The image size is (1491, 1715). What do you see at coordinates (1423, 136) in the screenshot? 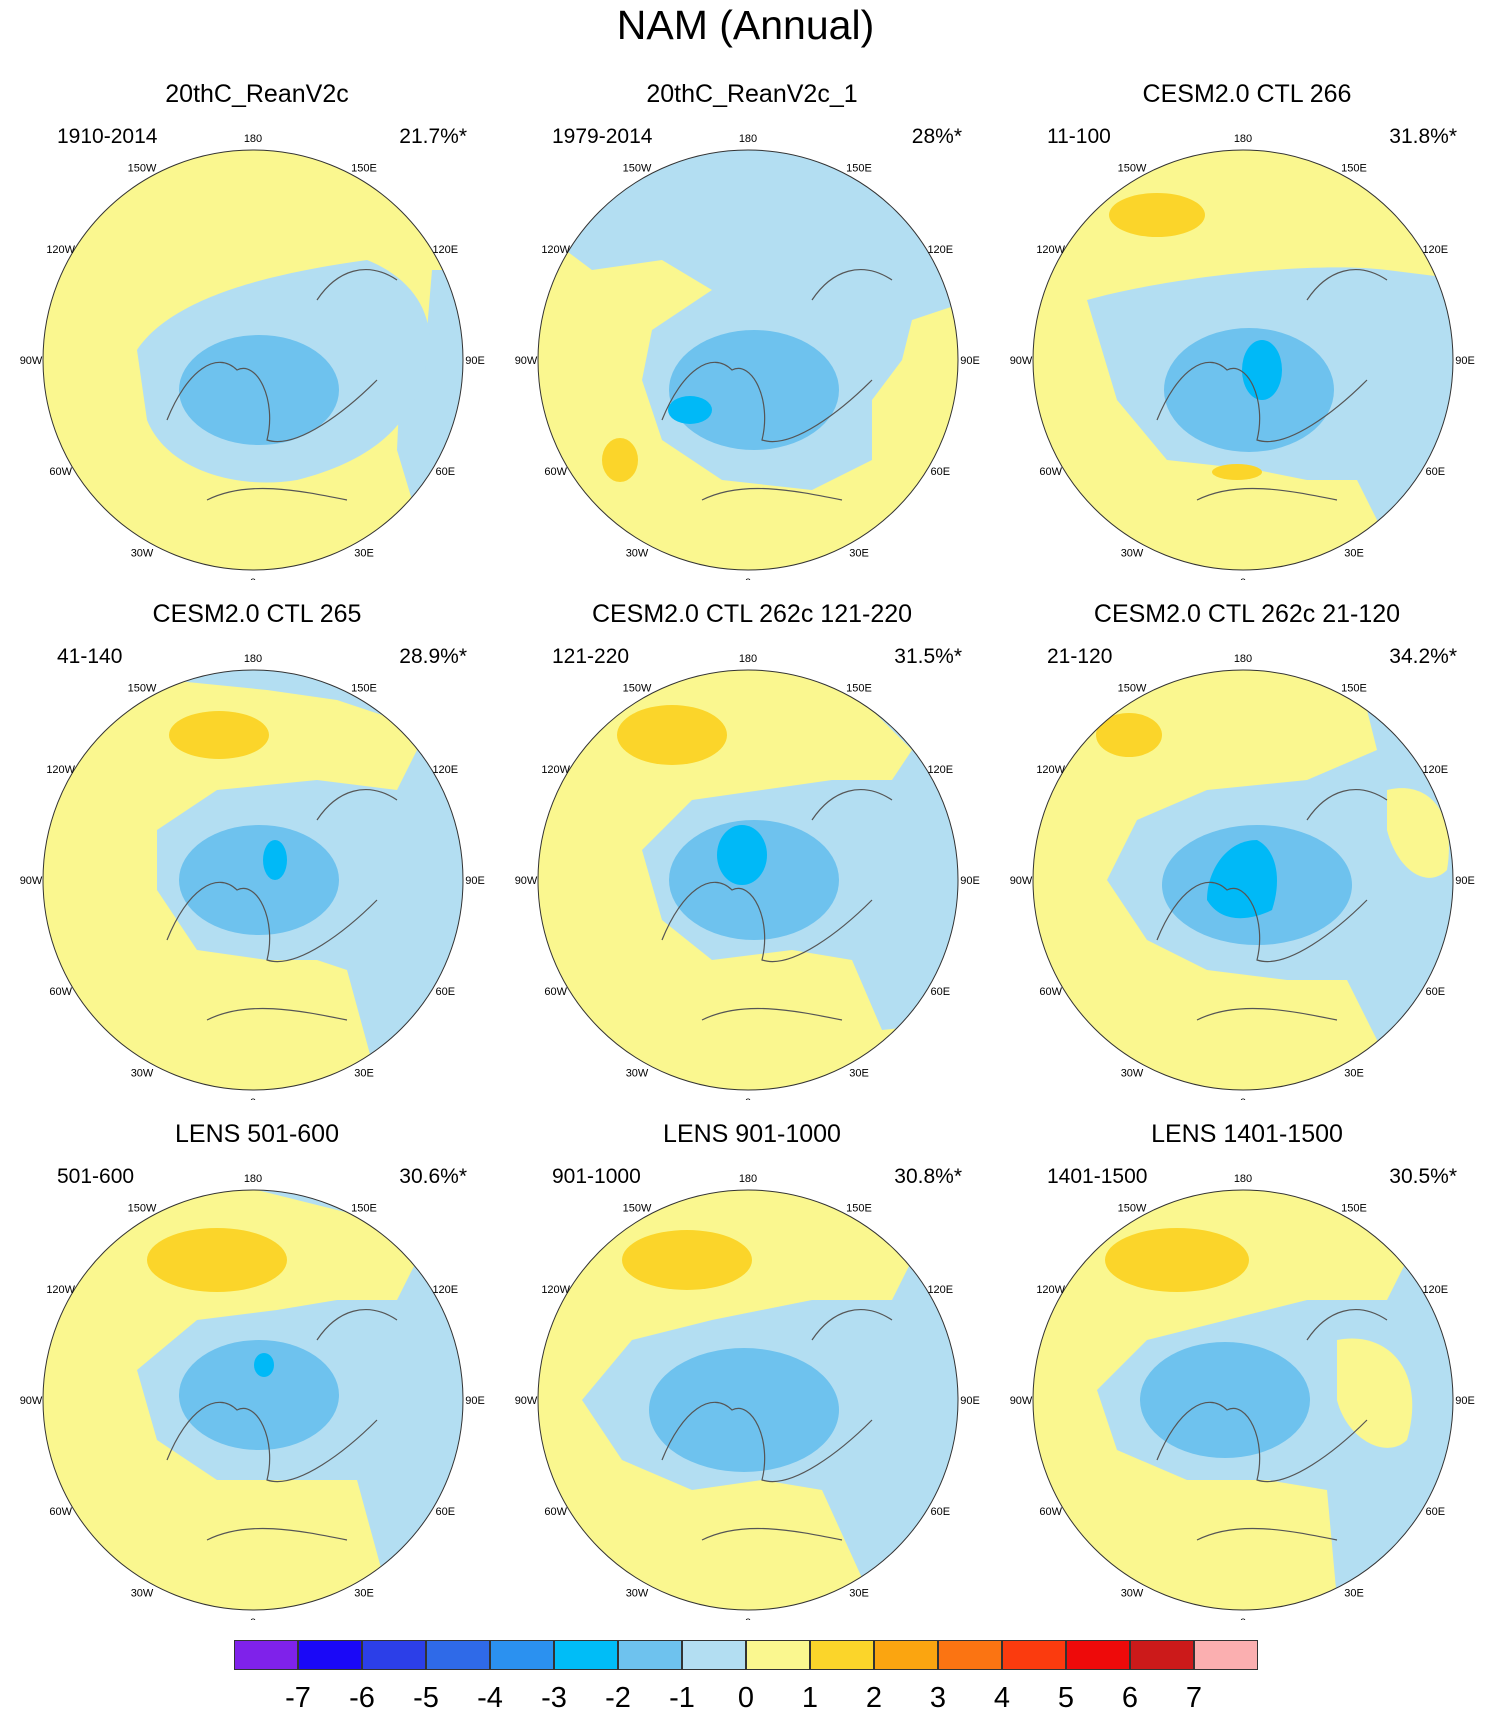
I see `panel-variance: 31.8%*` at bounding box center [1423, 136].